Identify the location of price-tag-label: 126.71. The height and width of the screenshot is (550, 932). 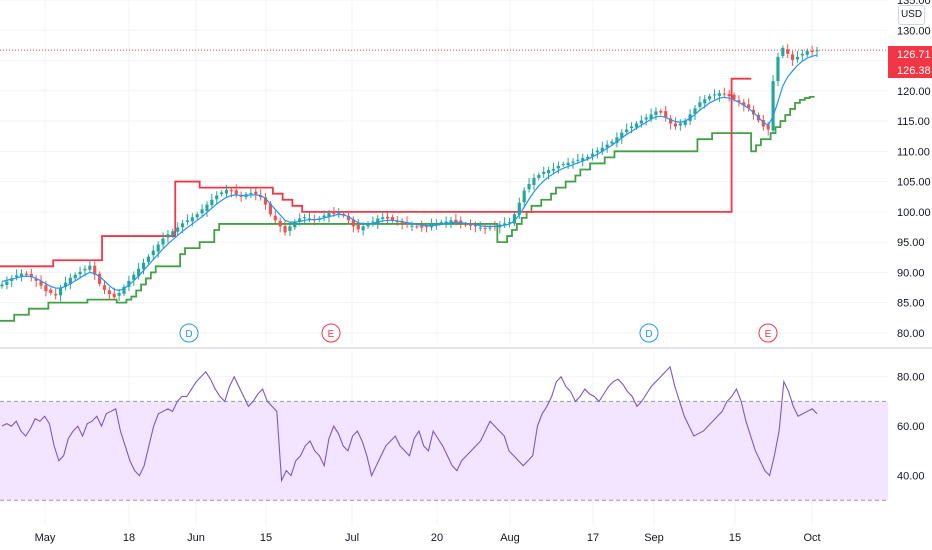
(914, 55).